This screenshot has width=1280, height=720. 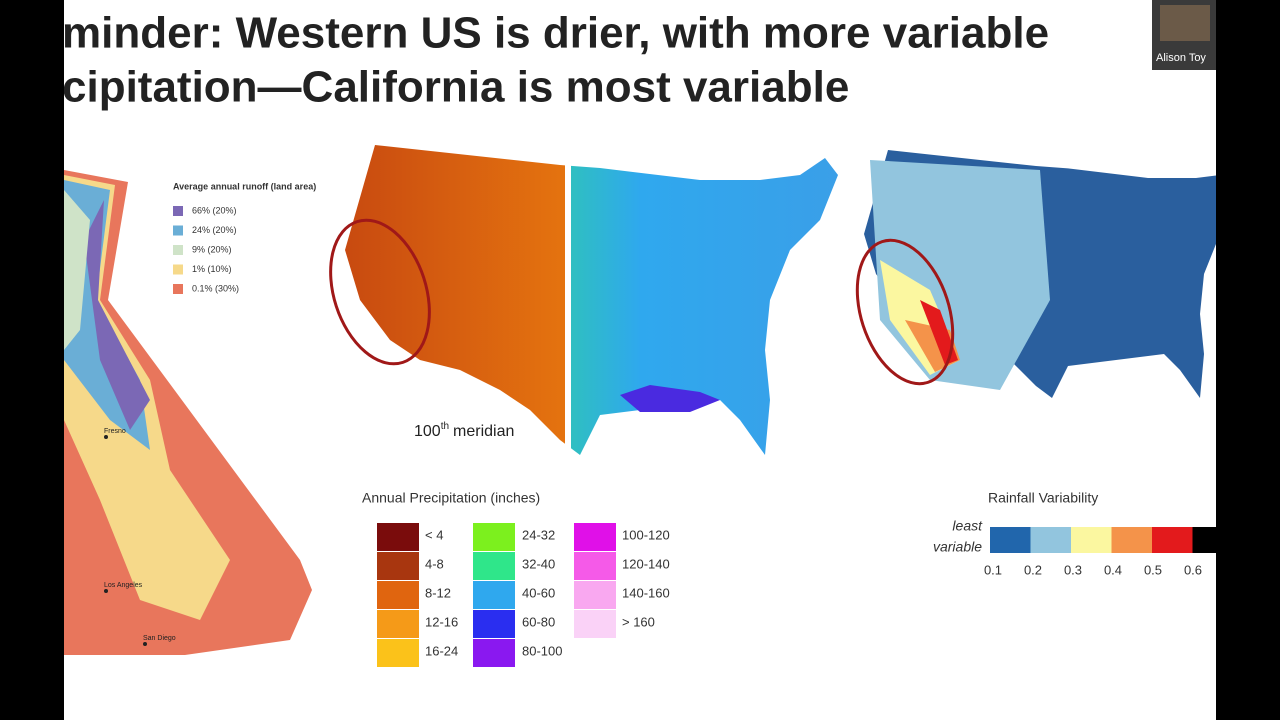 I want to click on legend-label: 80-100, so click(x=542, y=650).